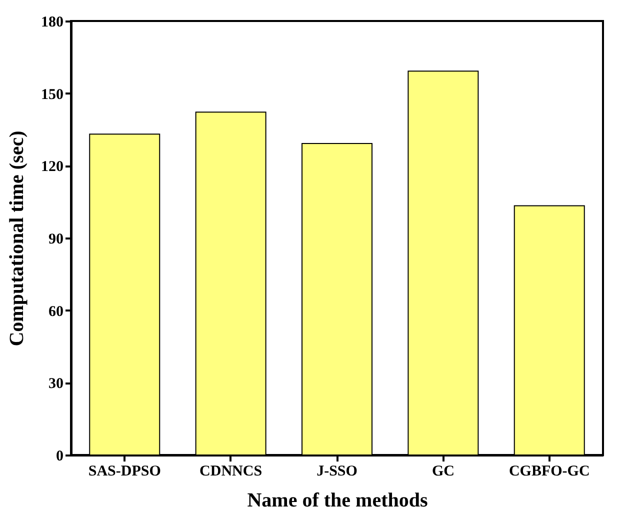  What do you see at coordinates (52, 94) in the screenshot?
I see `y-tick-label: 150` at bounding box center [52, 94].